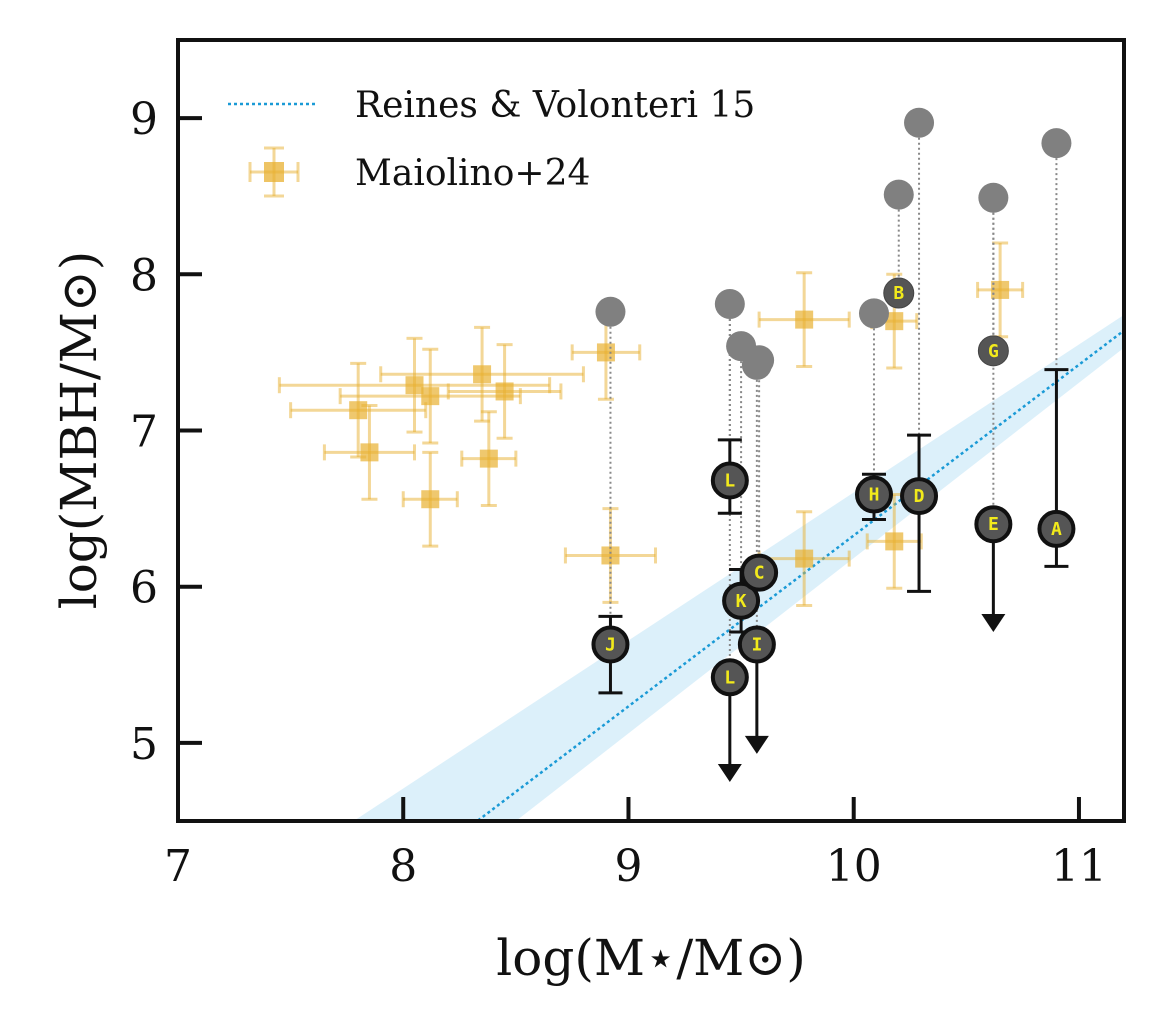 This screenshot has width=1164, height=1023. Describe the element at coordinates (274, 172) in the screenshot. I see `legend-swatch-maiolino` at that location.